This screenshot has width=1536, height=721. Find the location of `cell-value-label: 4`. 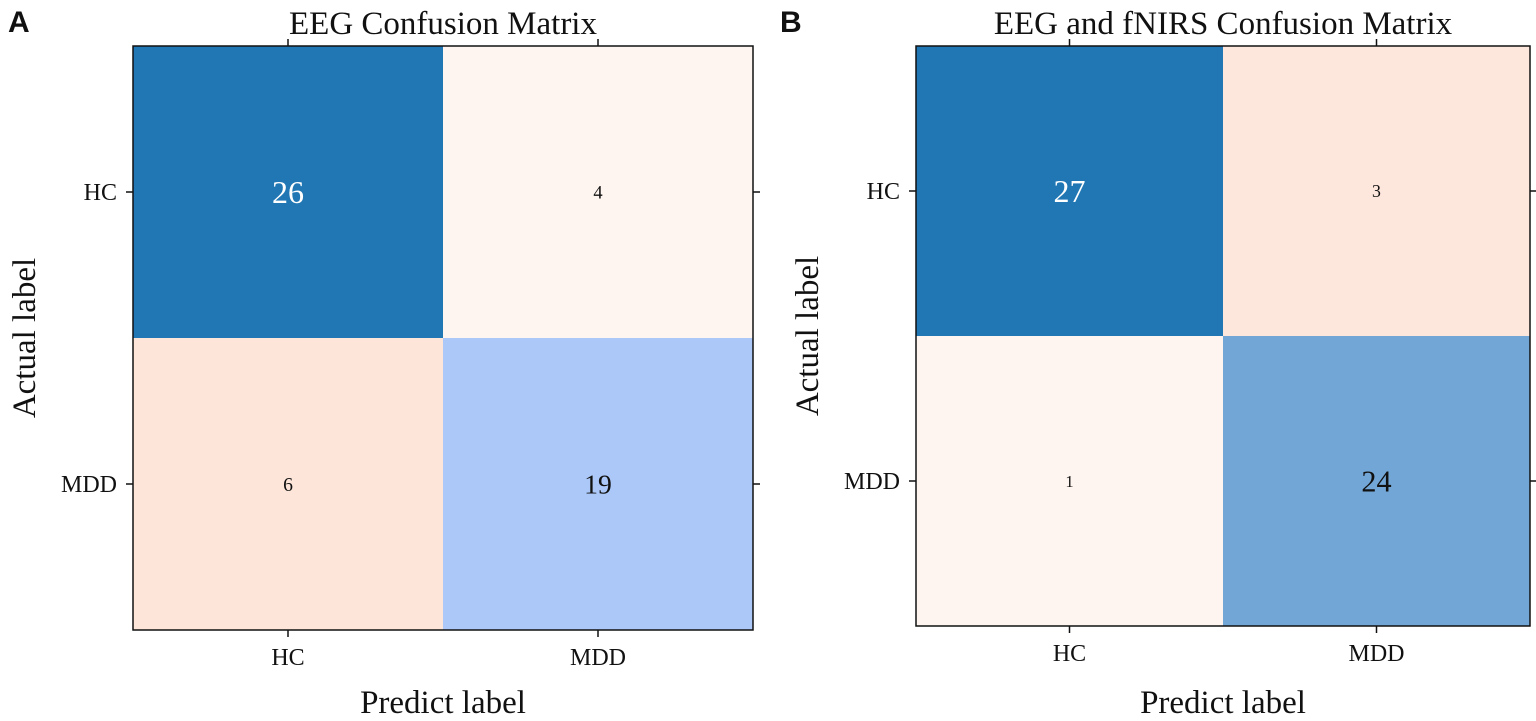

cell-value-label: 4 is located at coordinates (597, 193).